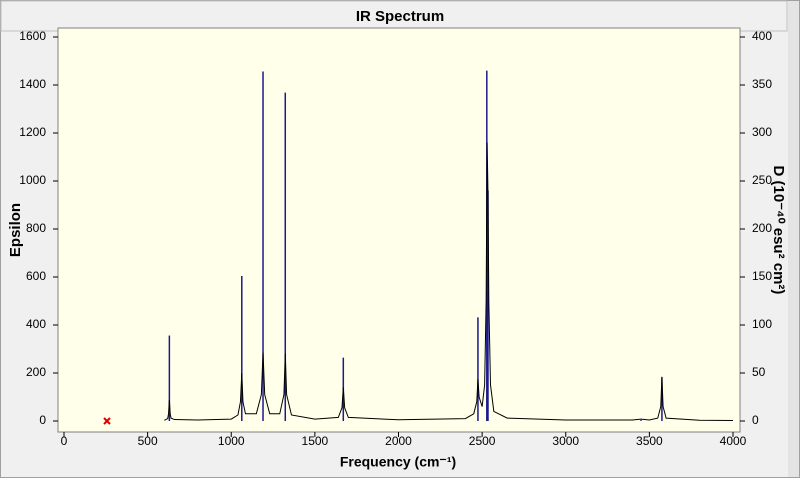 The height and width of the screenshot is (478, 800). I want to click on y2-tick-label: 150, so click(762, 276).